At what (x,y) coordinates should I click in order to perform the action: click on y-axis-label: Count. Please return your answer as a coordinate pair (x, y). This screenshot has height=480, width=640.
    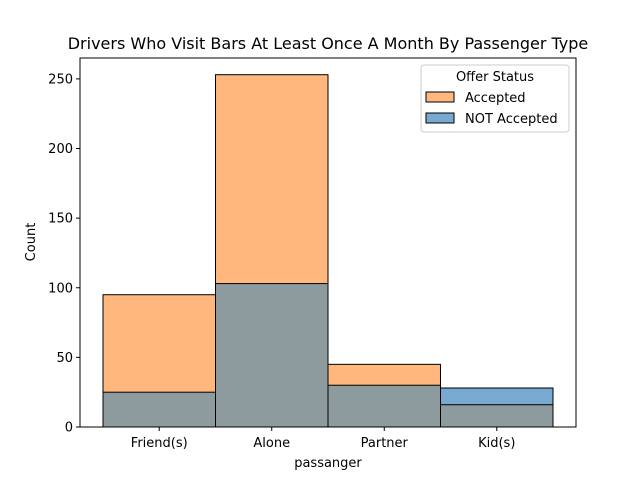
    Looking at the image, I should click on (31, 242).